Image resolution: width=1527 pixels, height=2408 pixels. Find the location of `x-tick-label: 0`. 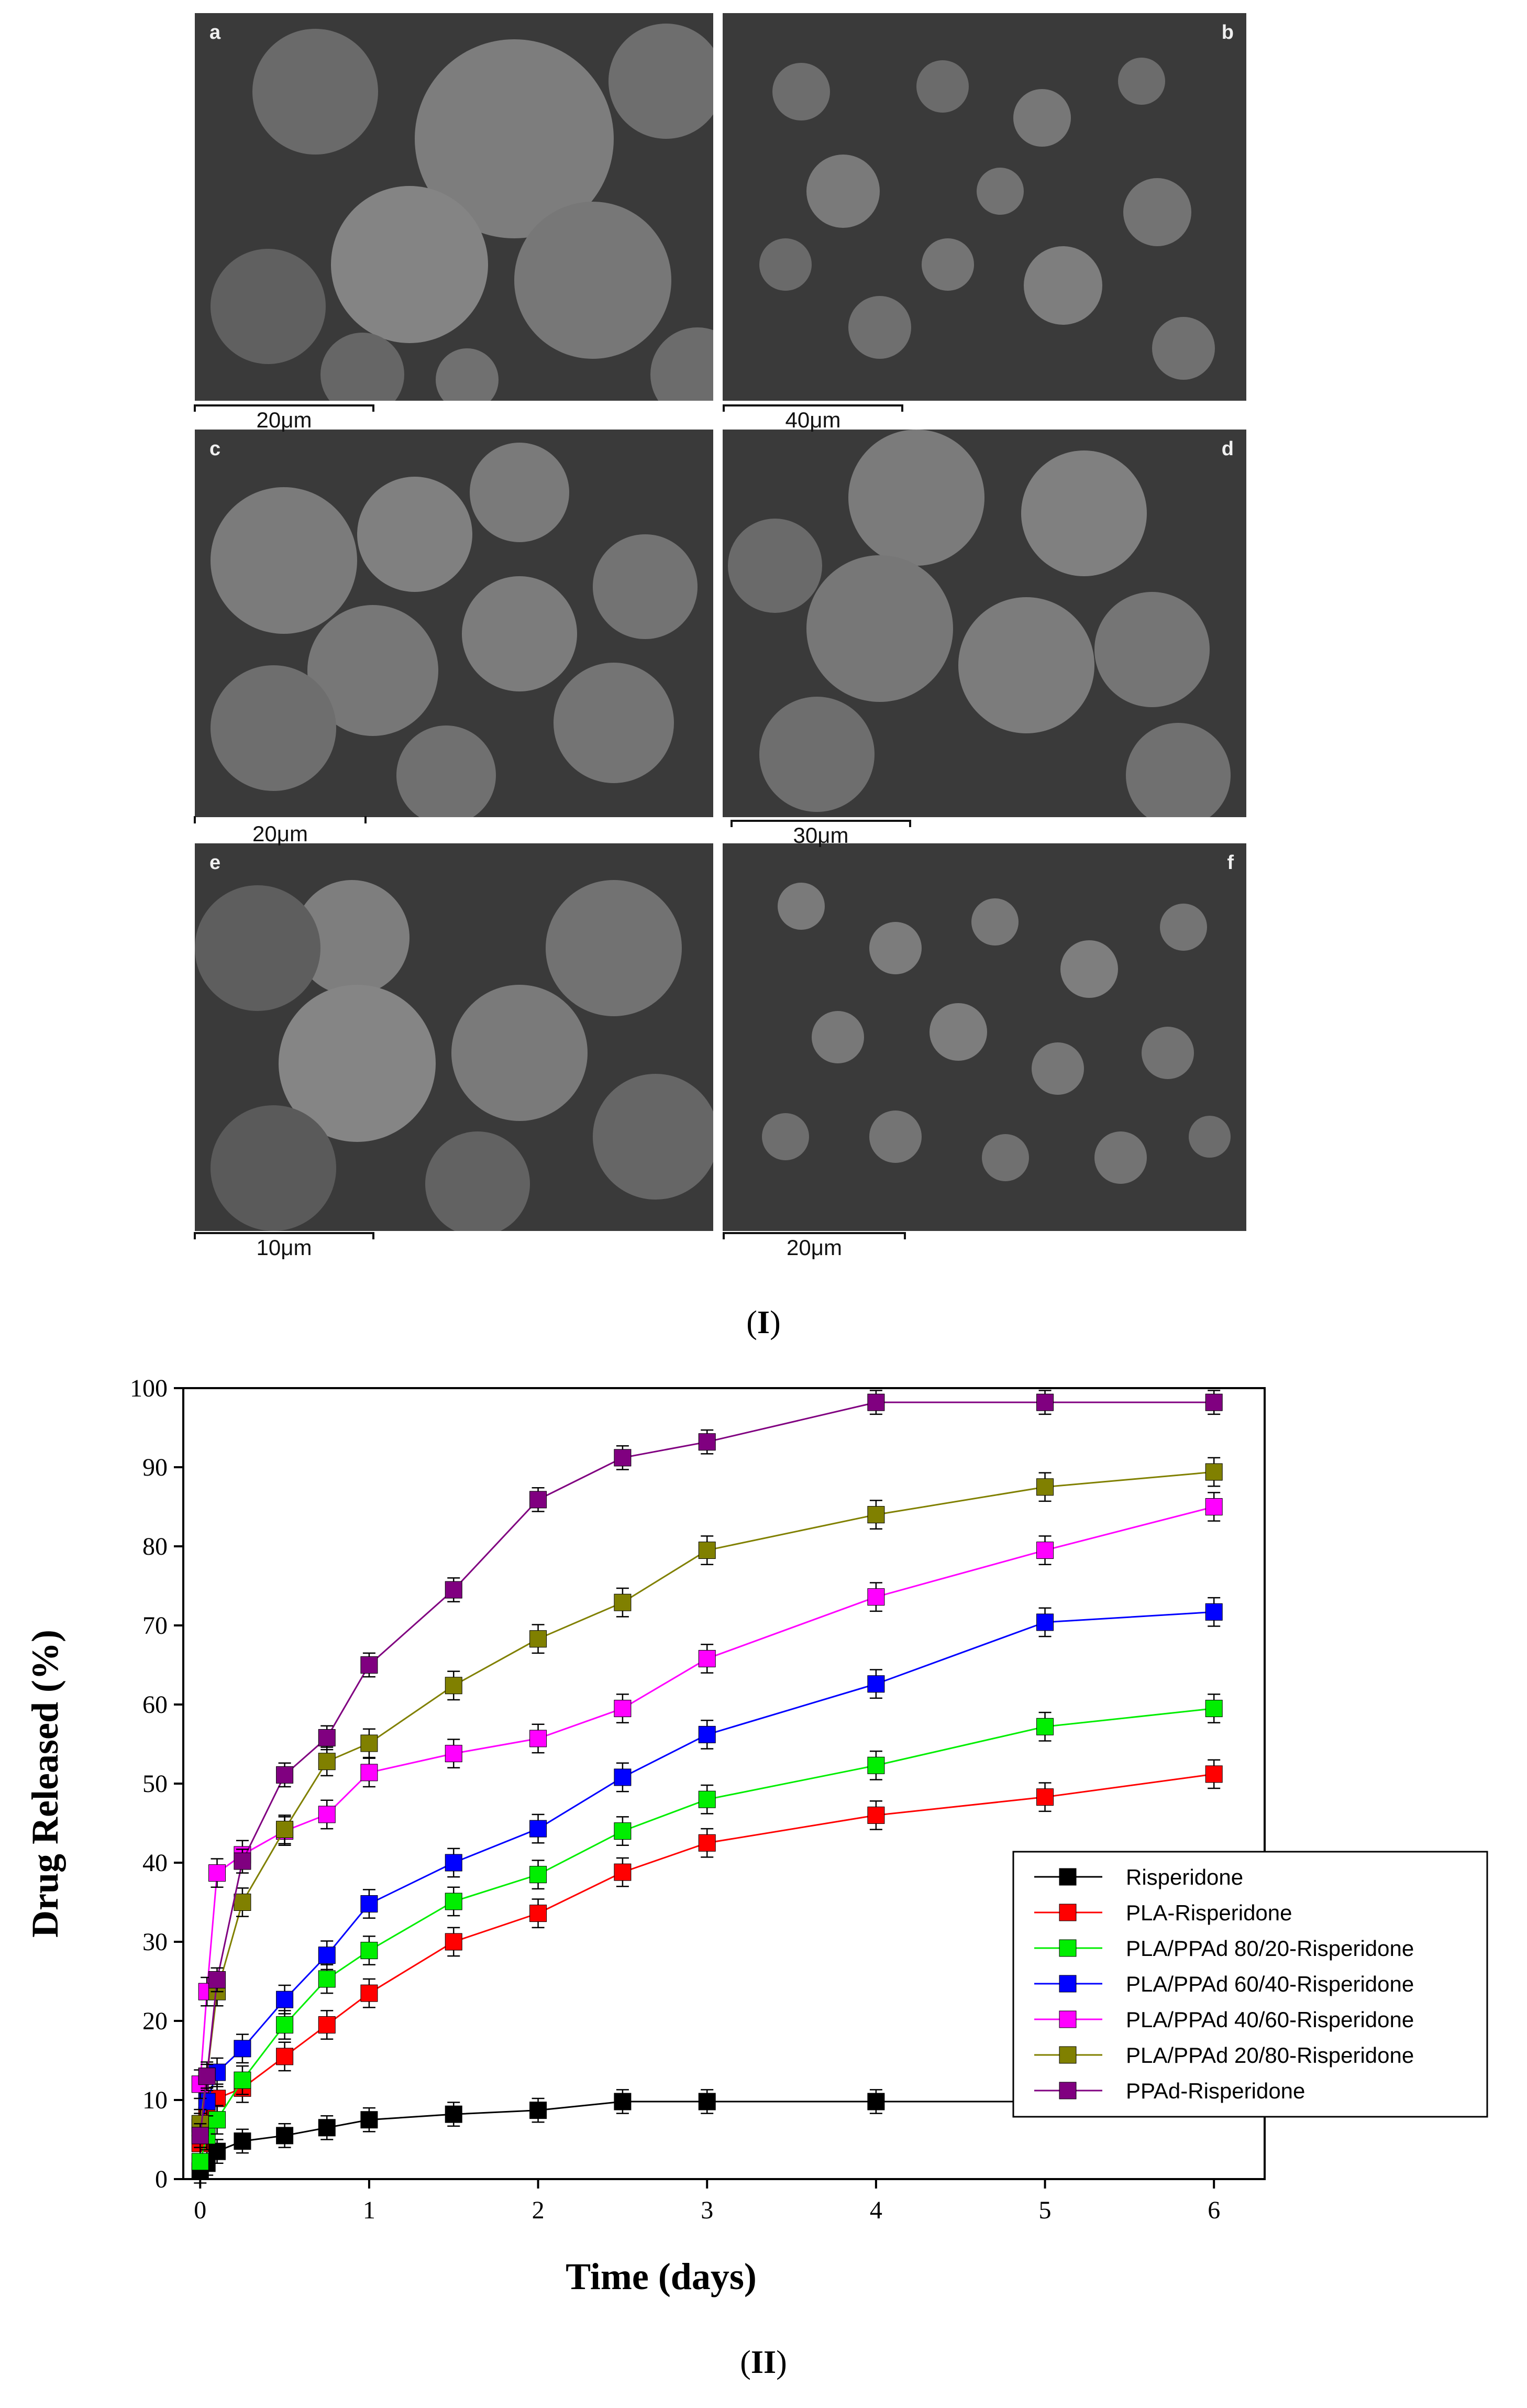

x-tick-label: 0 is located at coordinates (200, 2210).